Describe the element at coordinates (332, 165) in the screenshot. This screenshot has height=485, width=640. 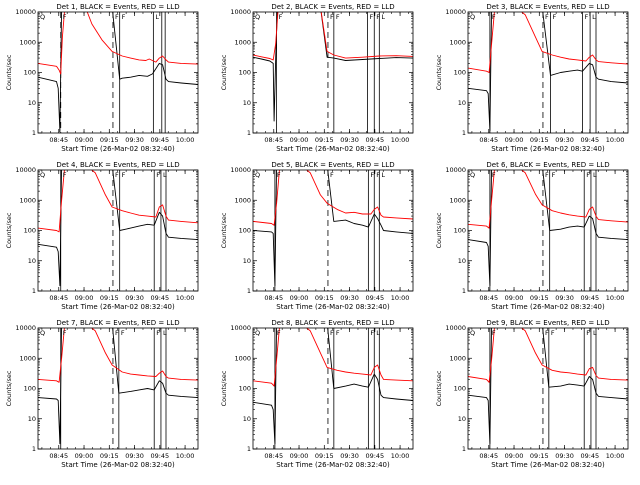
I see `panel-title: Det 5, BLACK = Events, RED = LLD` at that location.